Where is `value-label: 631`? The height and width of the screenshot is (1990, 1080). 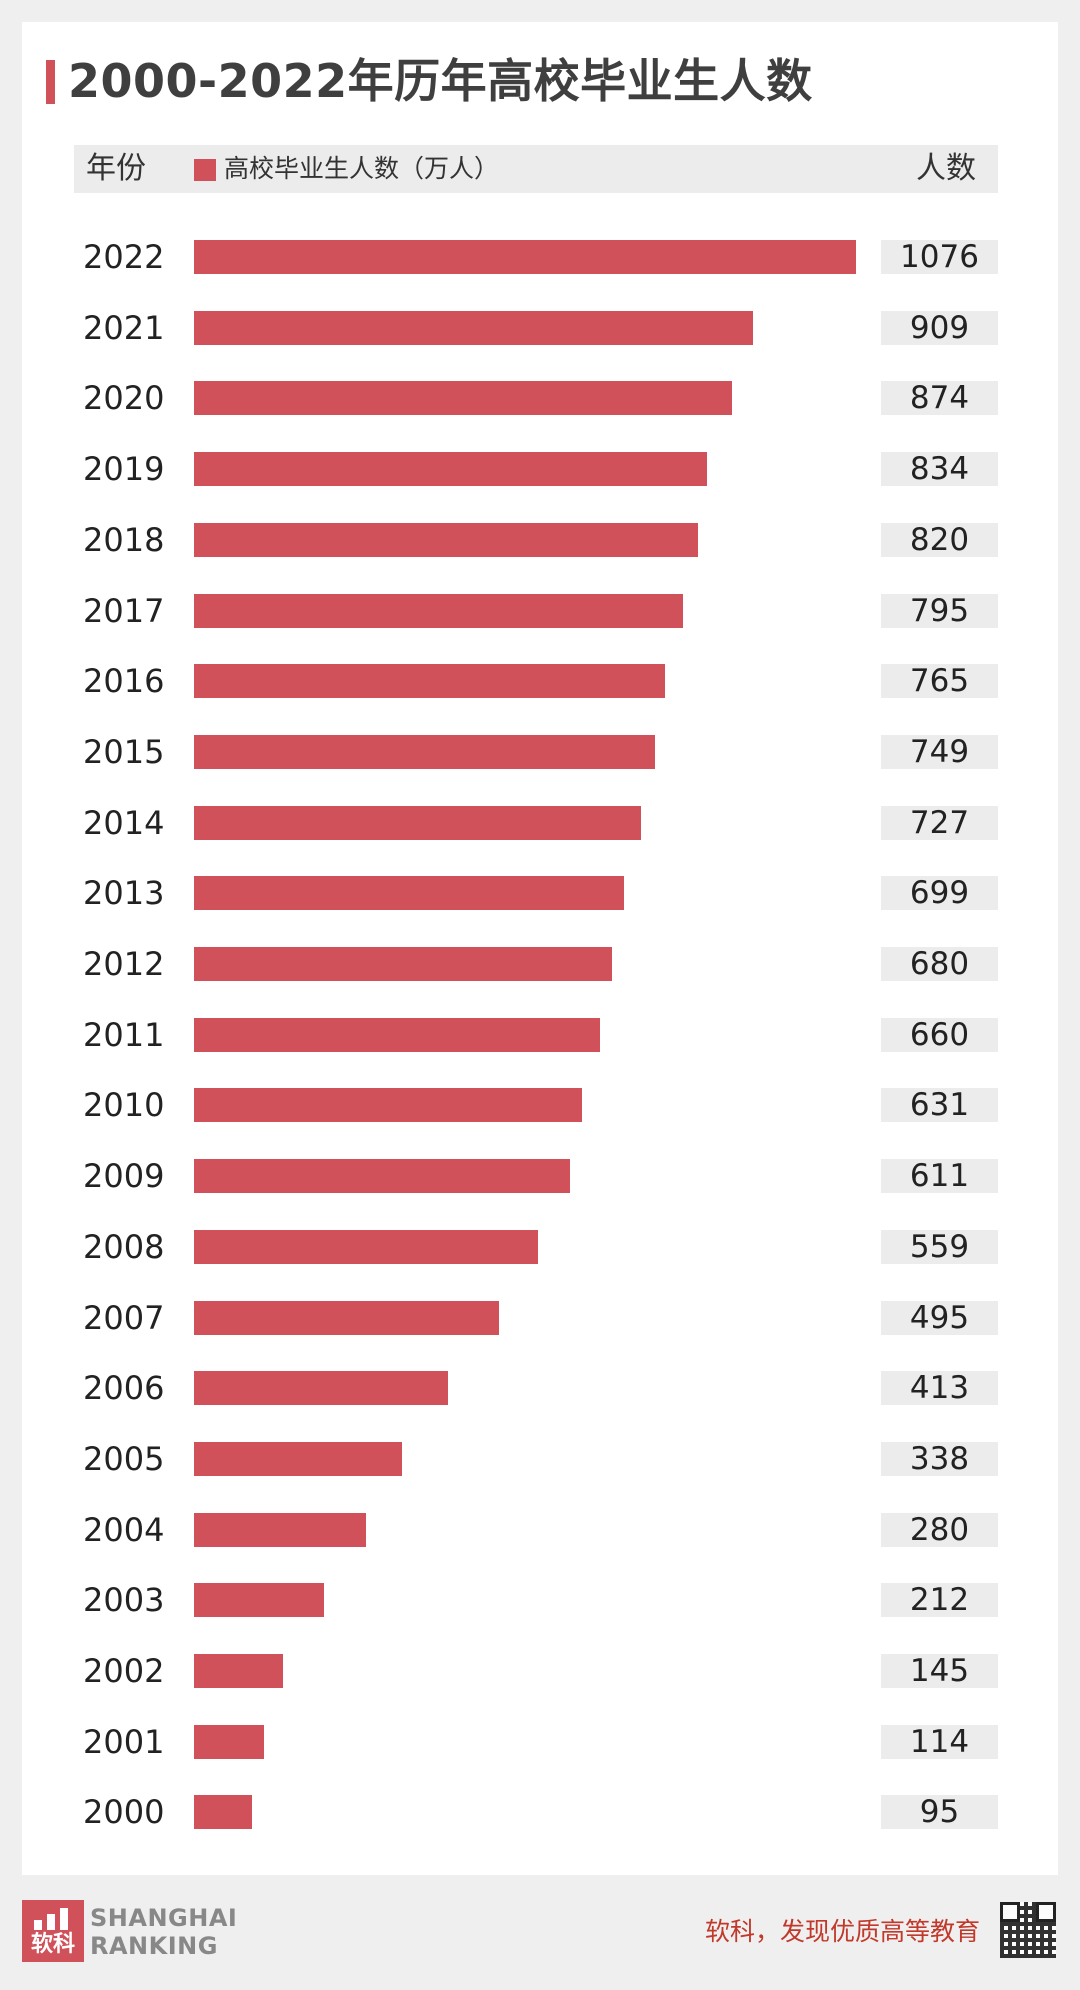
value-label: 631 is located at coordinates (939, 1105).